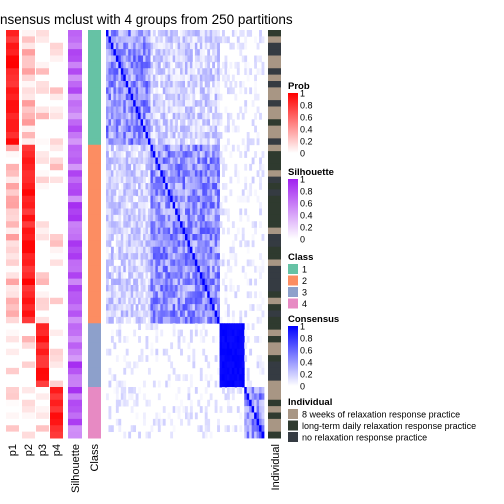 Image resolution: width=504 pixels, height=504 pixels. I want to click on individual-cell, so click(274, 33).